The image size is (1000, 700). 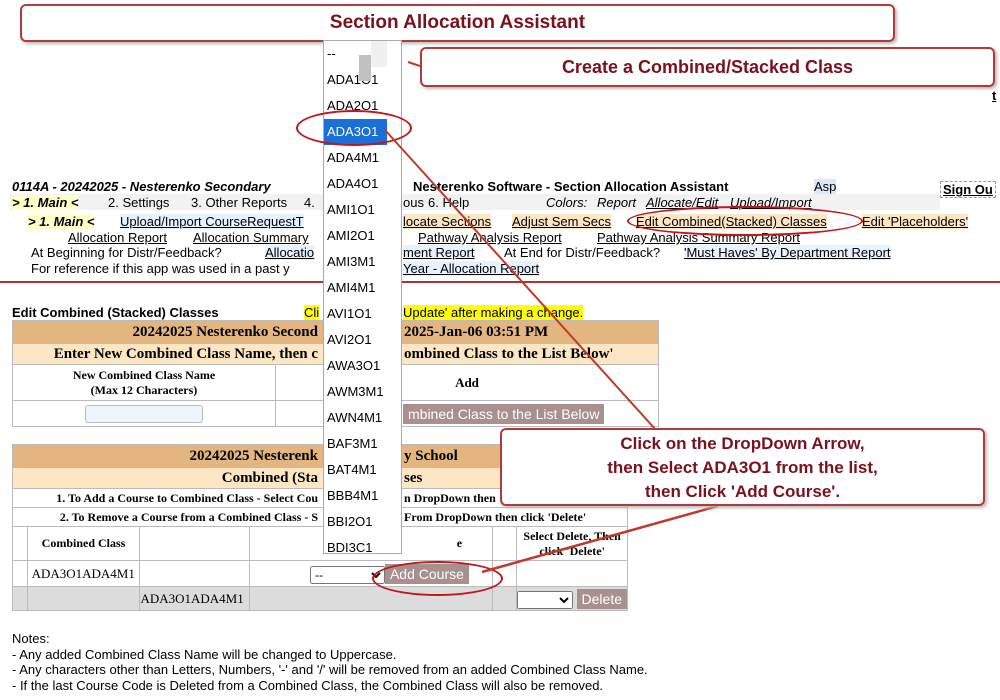 I want to click on dropdown-option: ADA4O1, so click(x=353, y=183).